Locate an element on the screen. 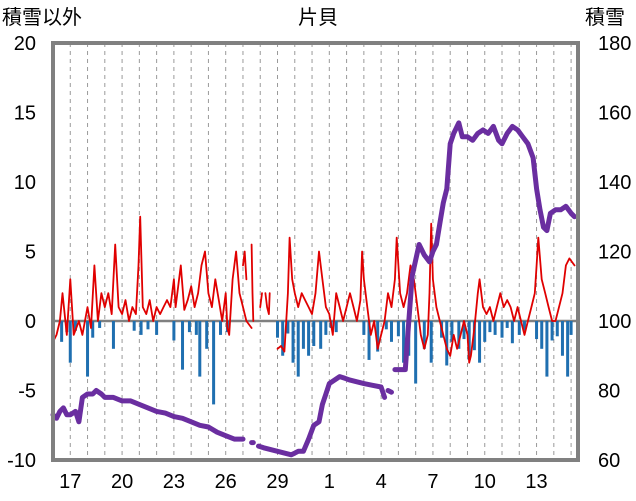 The width and height of the screenshot is (636, 501). x-tick-label: 4 is located at coordinates (381, 482).